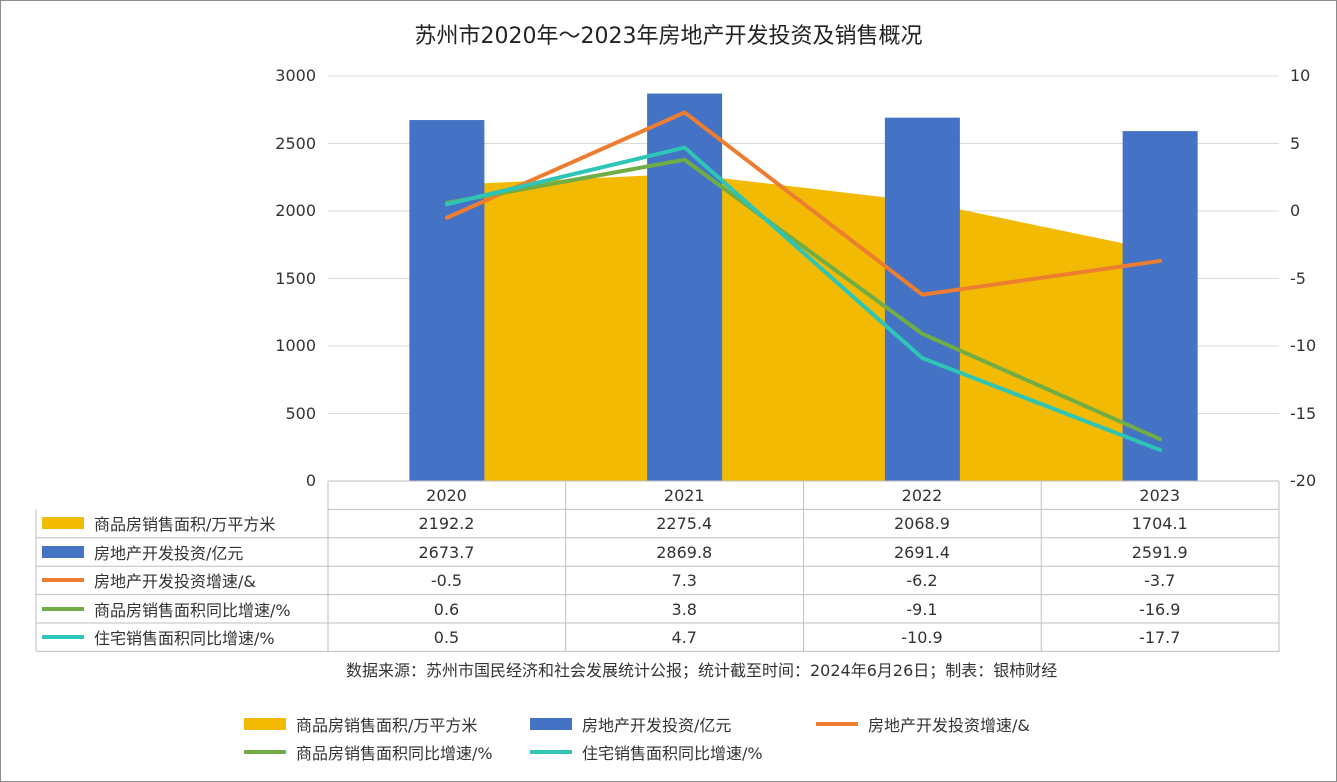  Describe the element at coordinates (668, 36) in the screenshot. I see `chart-title: 苏州市2020年～2023年房地产开发投资及销售概况` at that location.